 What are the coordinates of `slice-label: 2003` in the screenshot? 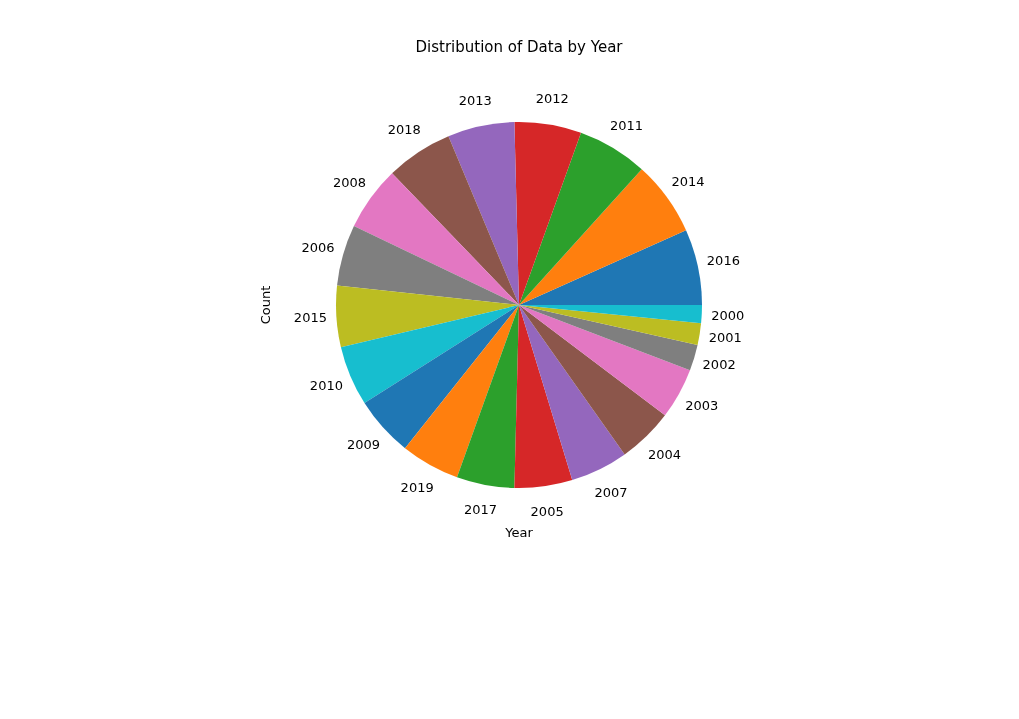 It's located at (702, 406).